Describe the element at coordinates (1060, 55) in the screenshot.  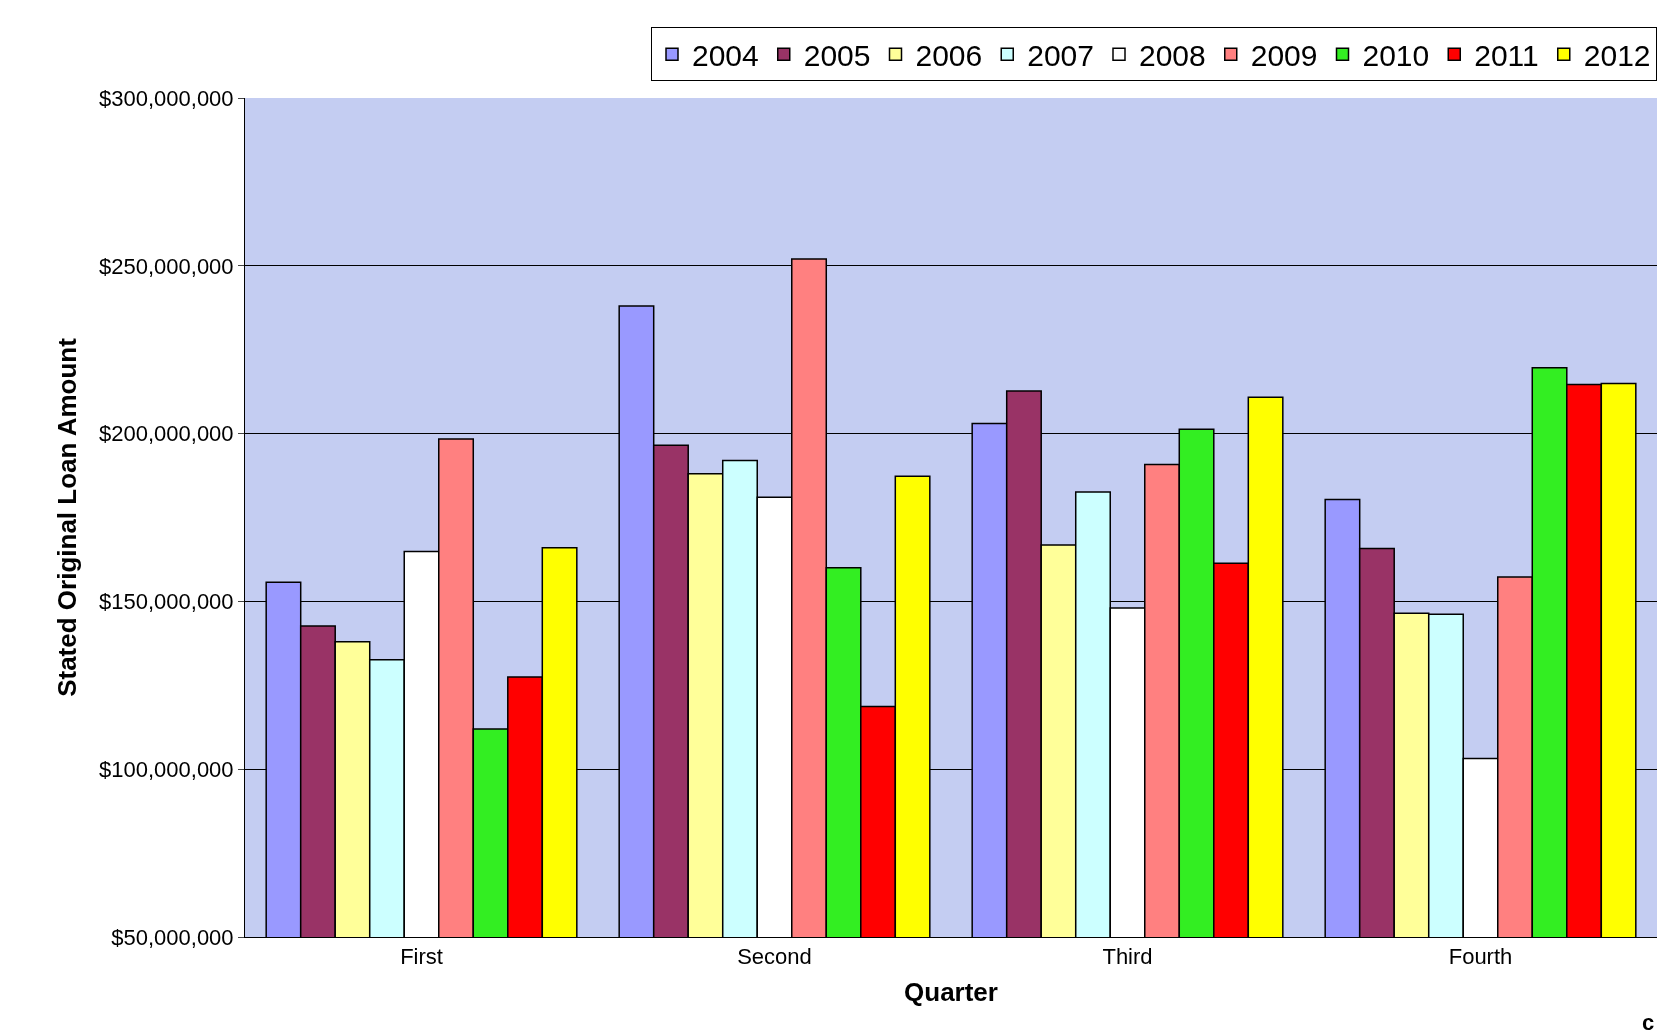
I see `legend-label: 2007` at that location.